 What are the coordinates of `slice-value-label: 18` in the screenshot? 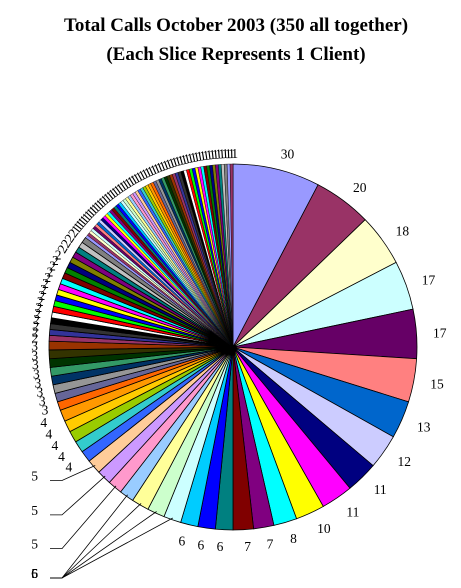 It's located at (403, 230).